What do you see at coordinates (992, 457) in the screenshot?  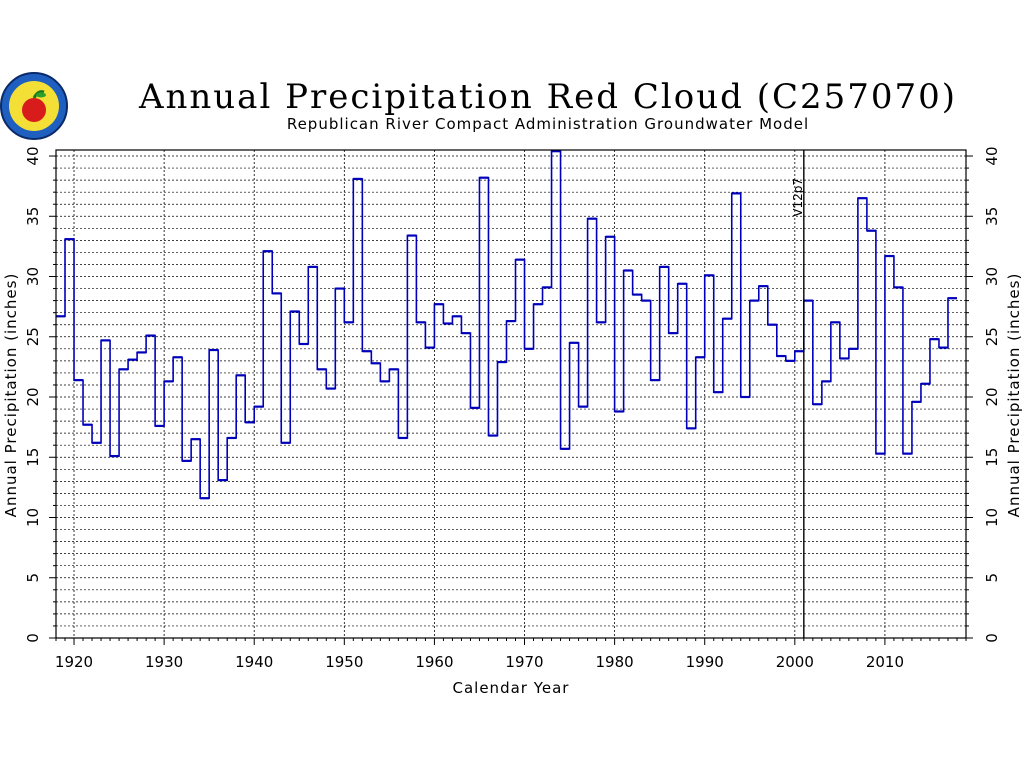 I see `y-tick-label-right: 15` at bounding box center [992, 457].